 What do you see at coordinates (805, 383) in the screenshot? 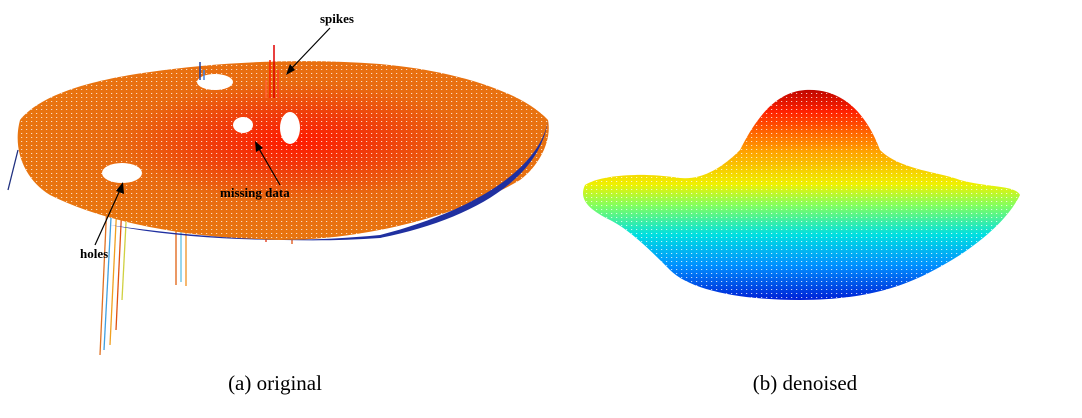
I see `caption: (b) denoised` at bounding box center [805, 383].